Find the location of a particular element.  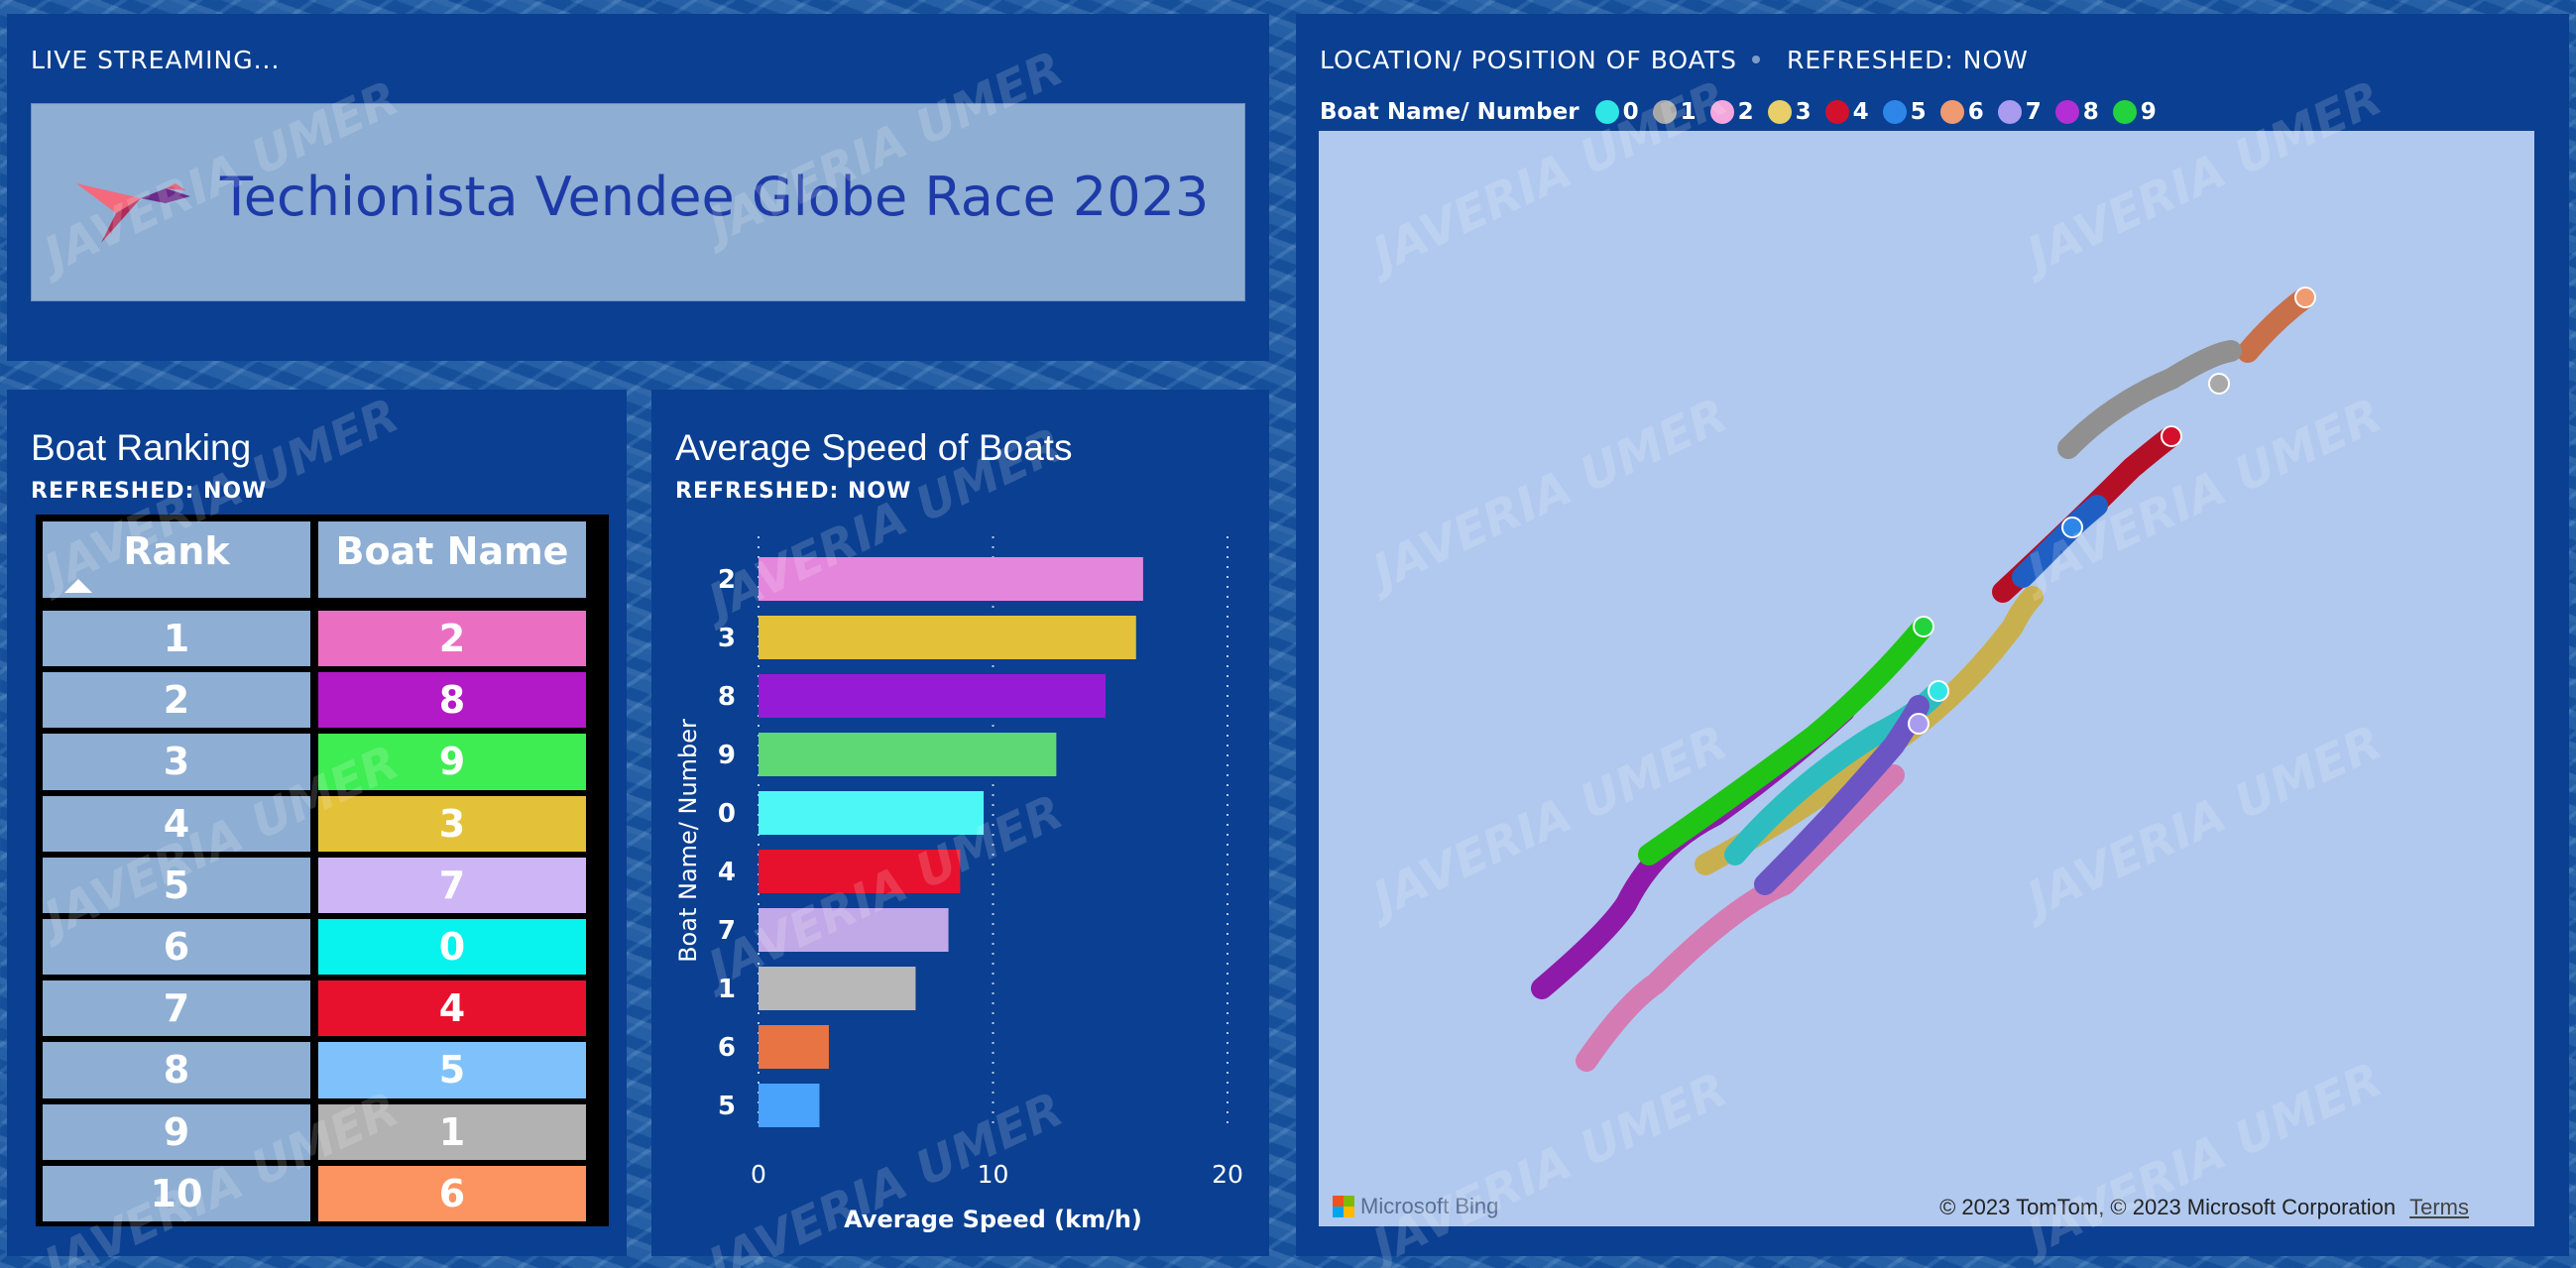

legend-item: 0 is located at coordinates (1616, 112).